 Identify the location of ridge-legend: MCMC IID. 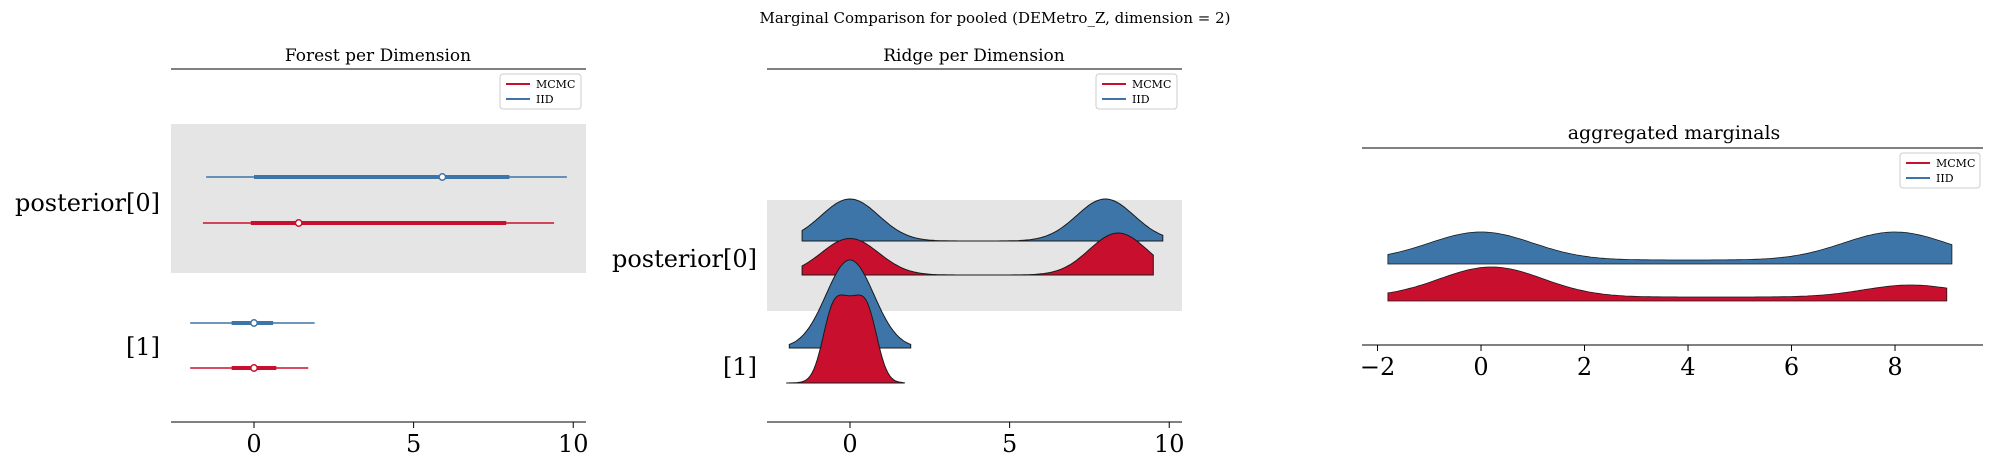
(1136, 91).